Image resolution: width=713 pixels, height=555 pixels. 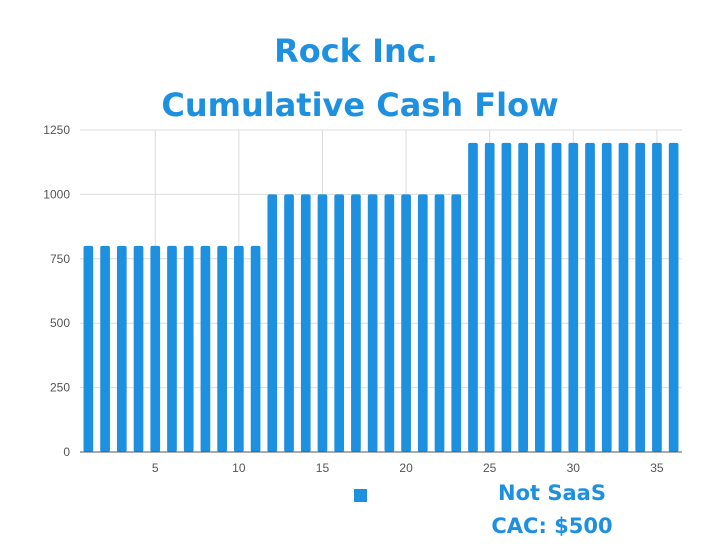 I want to click on x-tick-label: 20, so click(x=406, y=468).